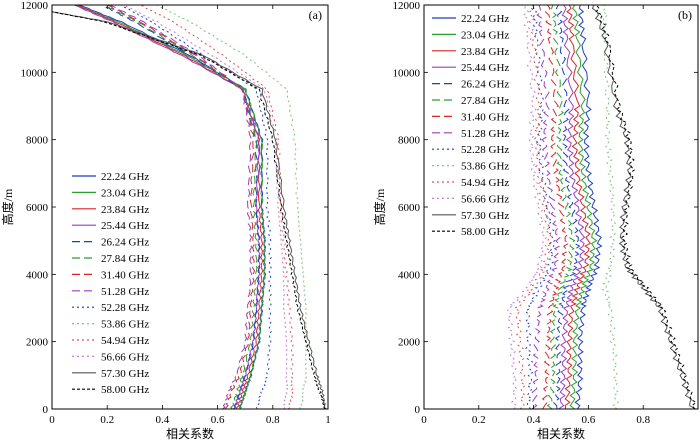  Describe the element at coordinates (685, 15) in the screenshot. I see `panel-label: (b)` at that location.